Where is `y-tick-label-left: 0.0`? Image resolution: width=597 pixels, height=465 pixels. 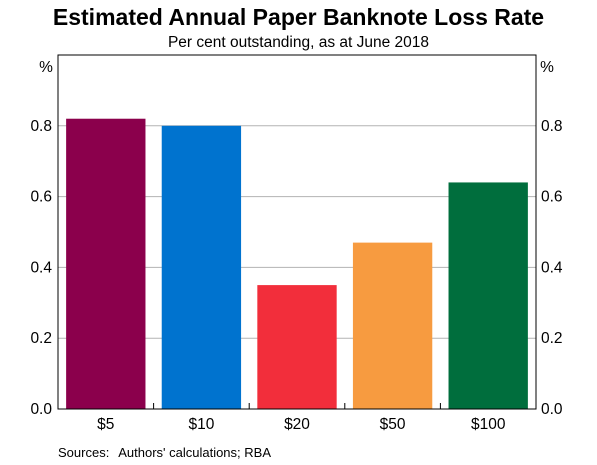 y-tick-label-left: 0.0 is located at coordinates (41, 409).